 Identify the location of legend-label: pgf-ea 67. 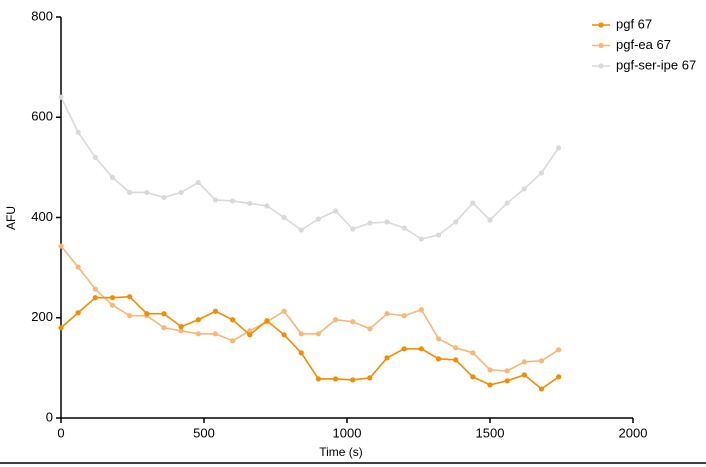
(643, 44).